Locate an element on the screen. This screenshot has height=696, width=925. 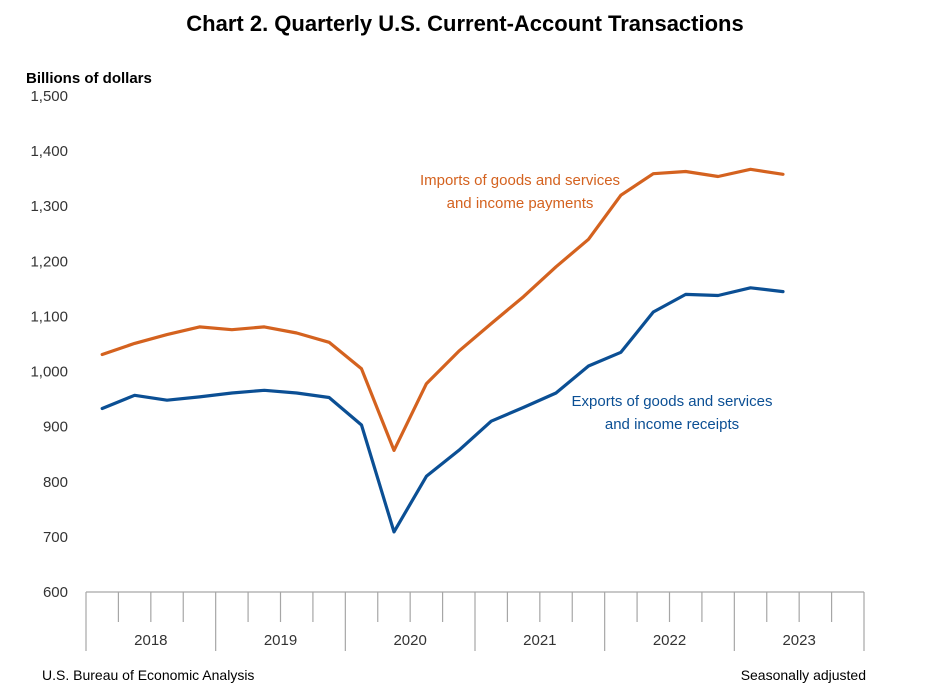
y-tick-label: 600 is located at coordinates (55, 592).